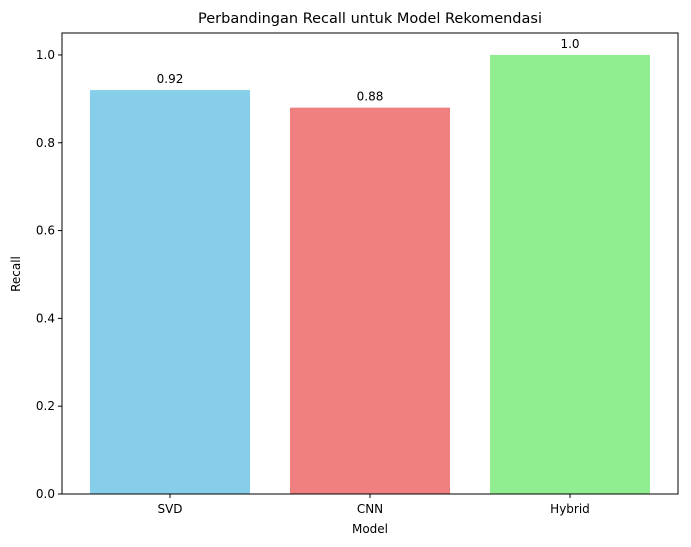 Image resolution: width=691 pixels, height=547 pixels. I want to click on y-axis-ticks: 0.0 0.2 0.4 0.6 0.8 1.0, so click(49, 274).